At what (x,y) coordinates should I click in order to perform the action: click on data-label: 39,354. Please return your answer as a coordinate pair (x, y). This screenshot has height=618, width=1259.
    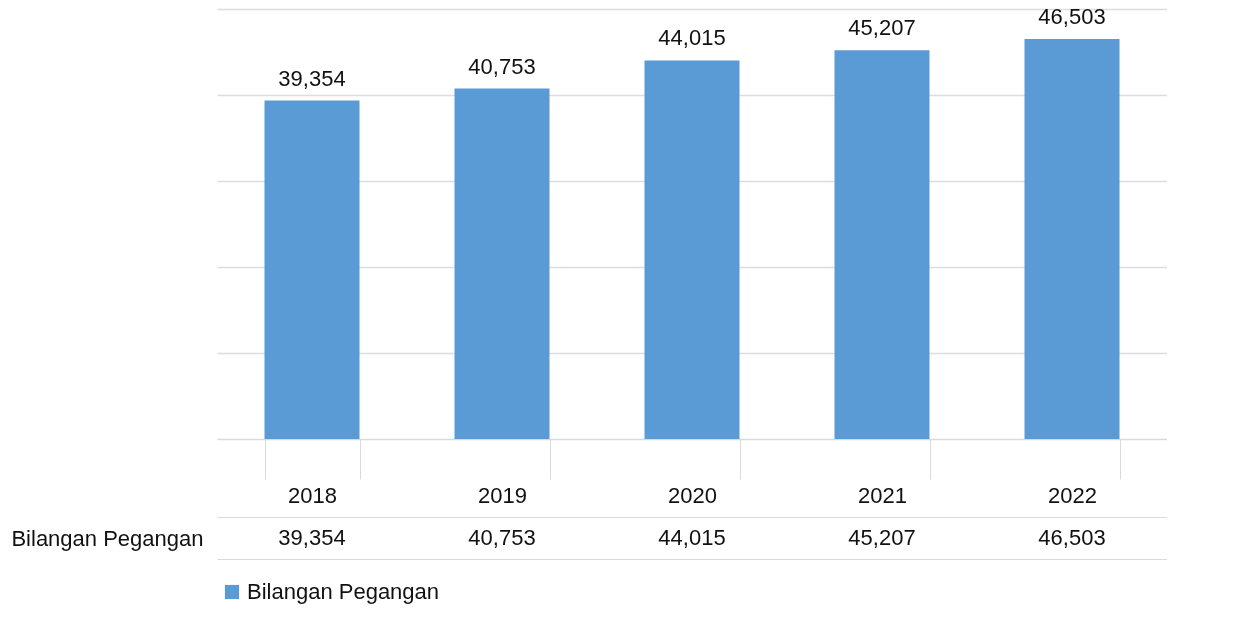
    Looking at the image, I should click on (312, 537).